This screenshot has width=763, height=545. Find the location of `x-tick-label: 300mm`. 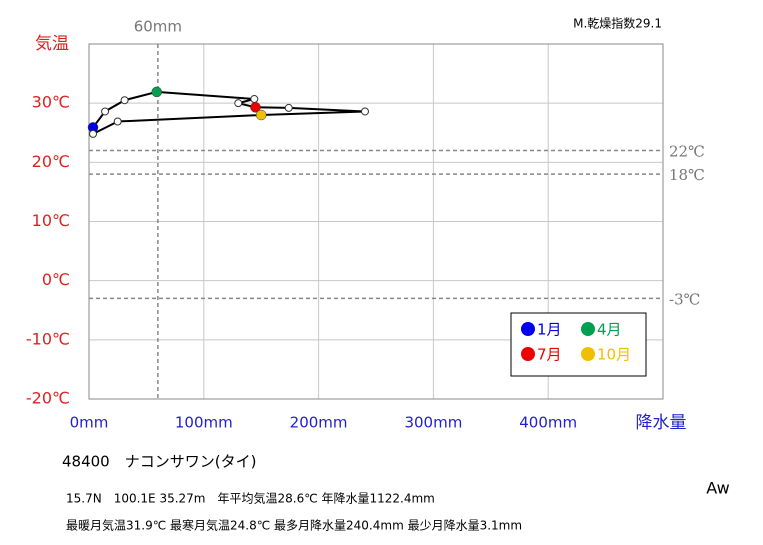

x-tick-label: 300mm is located at coordinates (433, 423).